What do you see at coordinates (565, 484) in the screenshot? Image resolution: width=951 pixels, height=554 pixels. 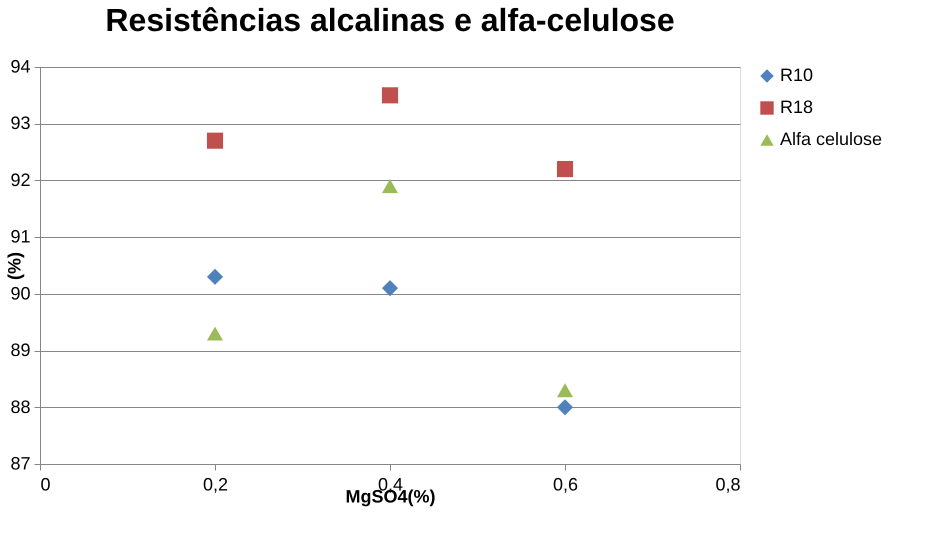 I see `x-tick-label: 0,6` at bounding box center [565, 484].